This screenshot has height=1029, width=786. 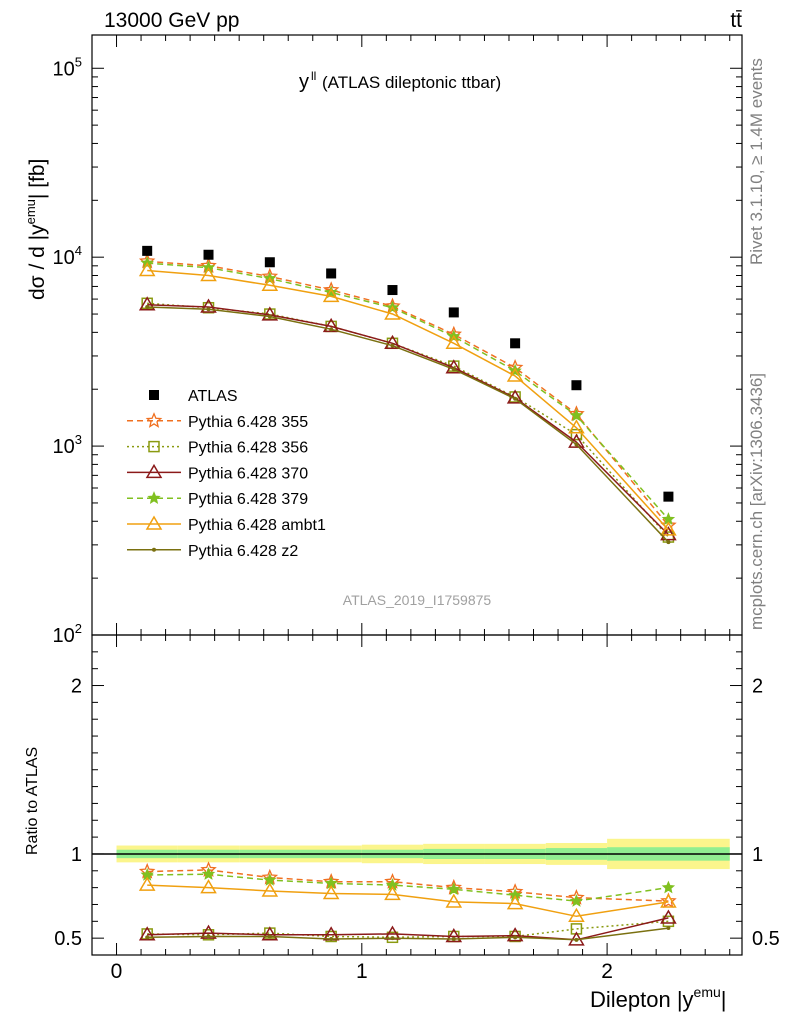 I want to click on svg-text: ll, so click(x=313, y=76).